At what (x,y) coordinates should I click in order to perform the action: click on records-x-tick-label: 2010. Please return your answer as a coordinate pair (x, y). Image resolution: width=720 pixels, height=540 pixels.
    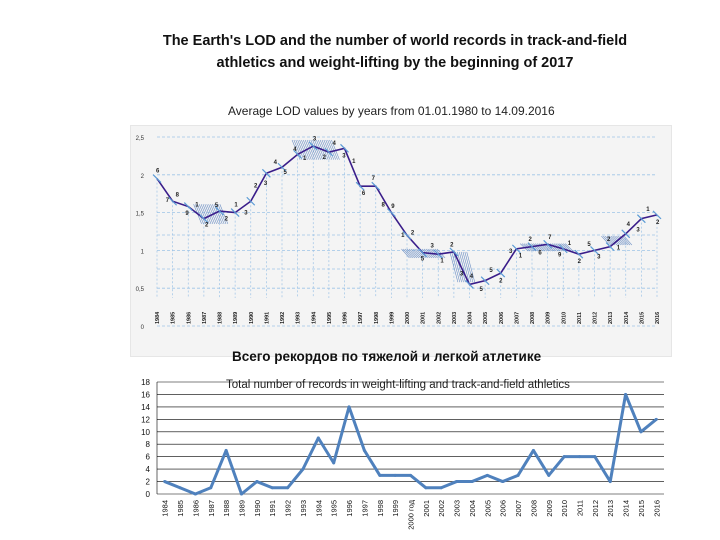
    Looking at the image, I should click on (564, 508).